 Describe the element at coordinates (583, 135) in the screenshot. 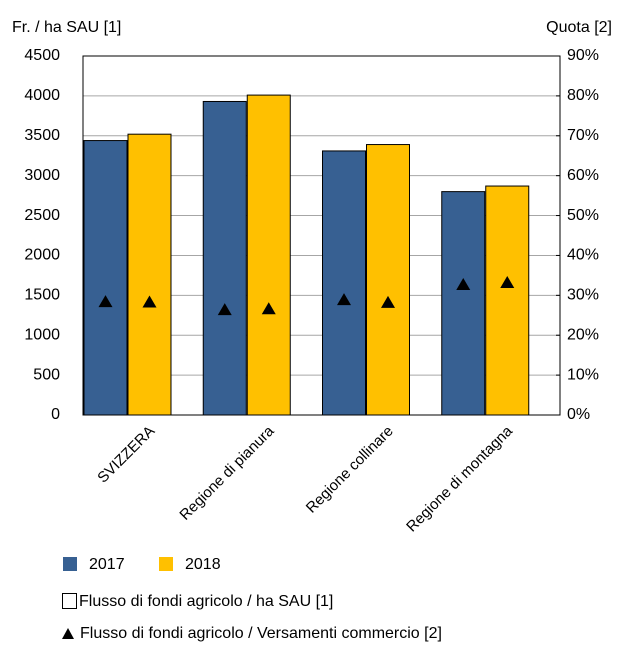

I see `y2-tick-label: 70%` at that location.